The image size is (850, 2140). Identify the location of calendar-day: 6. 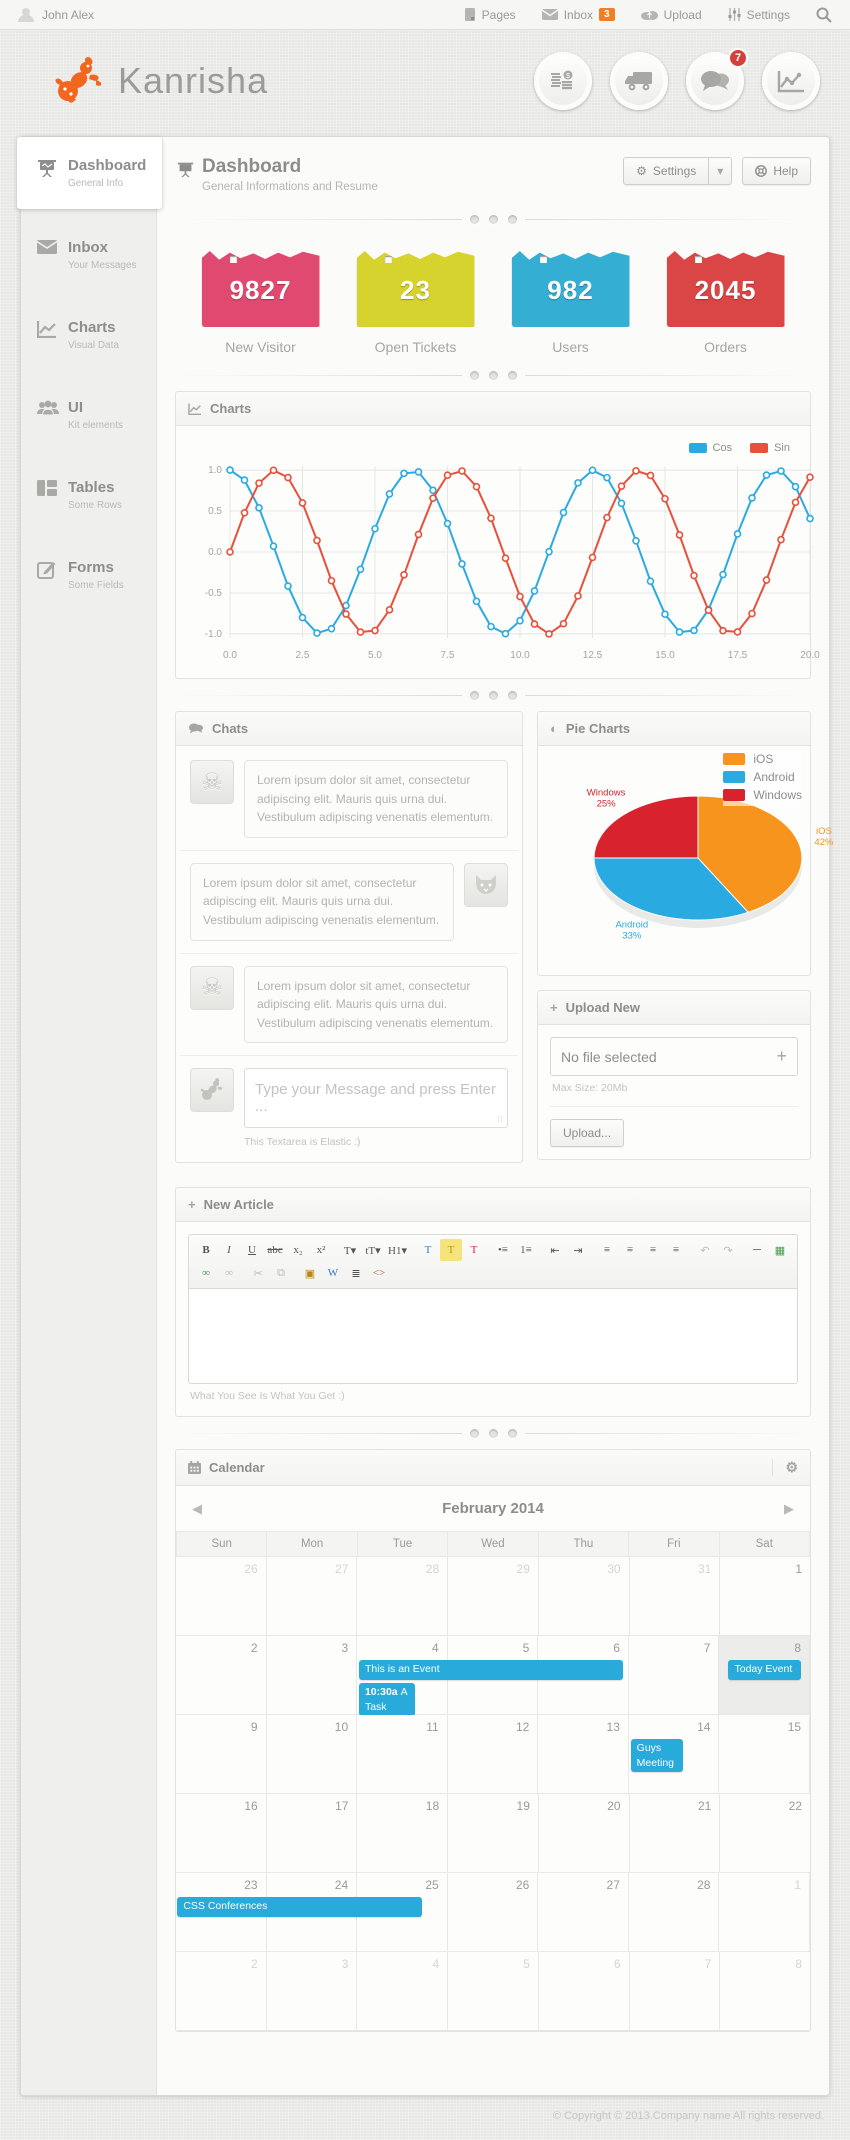
(584, 1991).